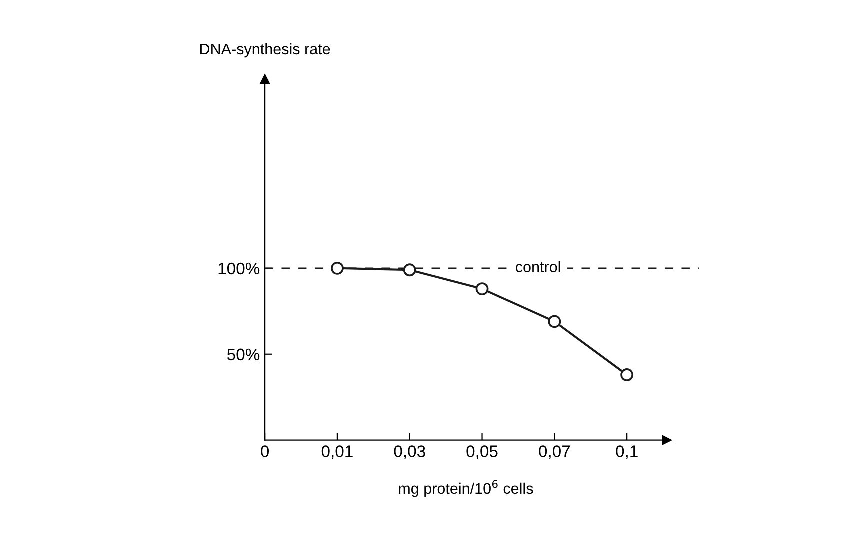 The width and height of the screenshot is (855, 547). Describe the element at coordinates (244, 354) in the screenshot. I see `y-tick-label: 50%` at that location.